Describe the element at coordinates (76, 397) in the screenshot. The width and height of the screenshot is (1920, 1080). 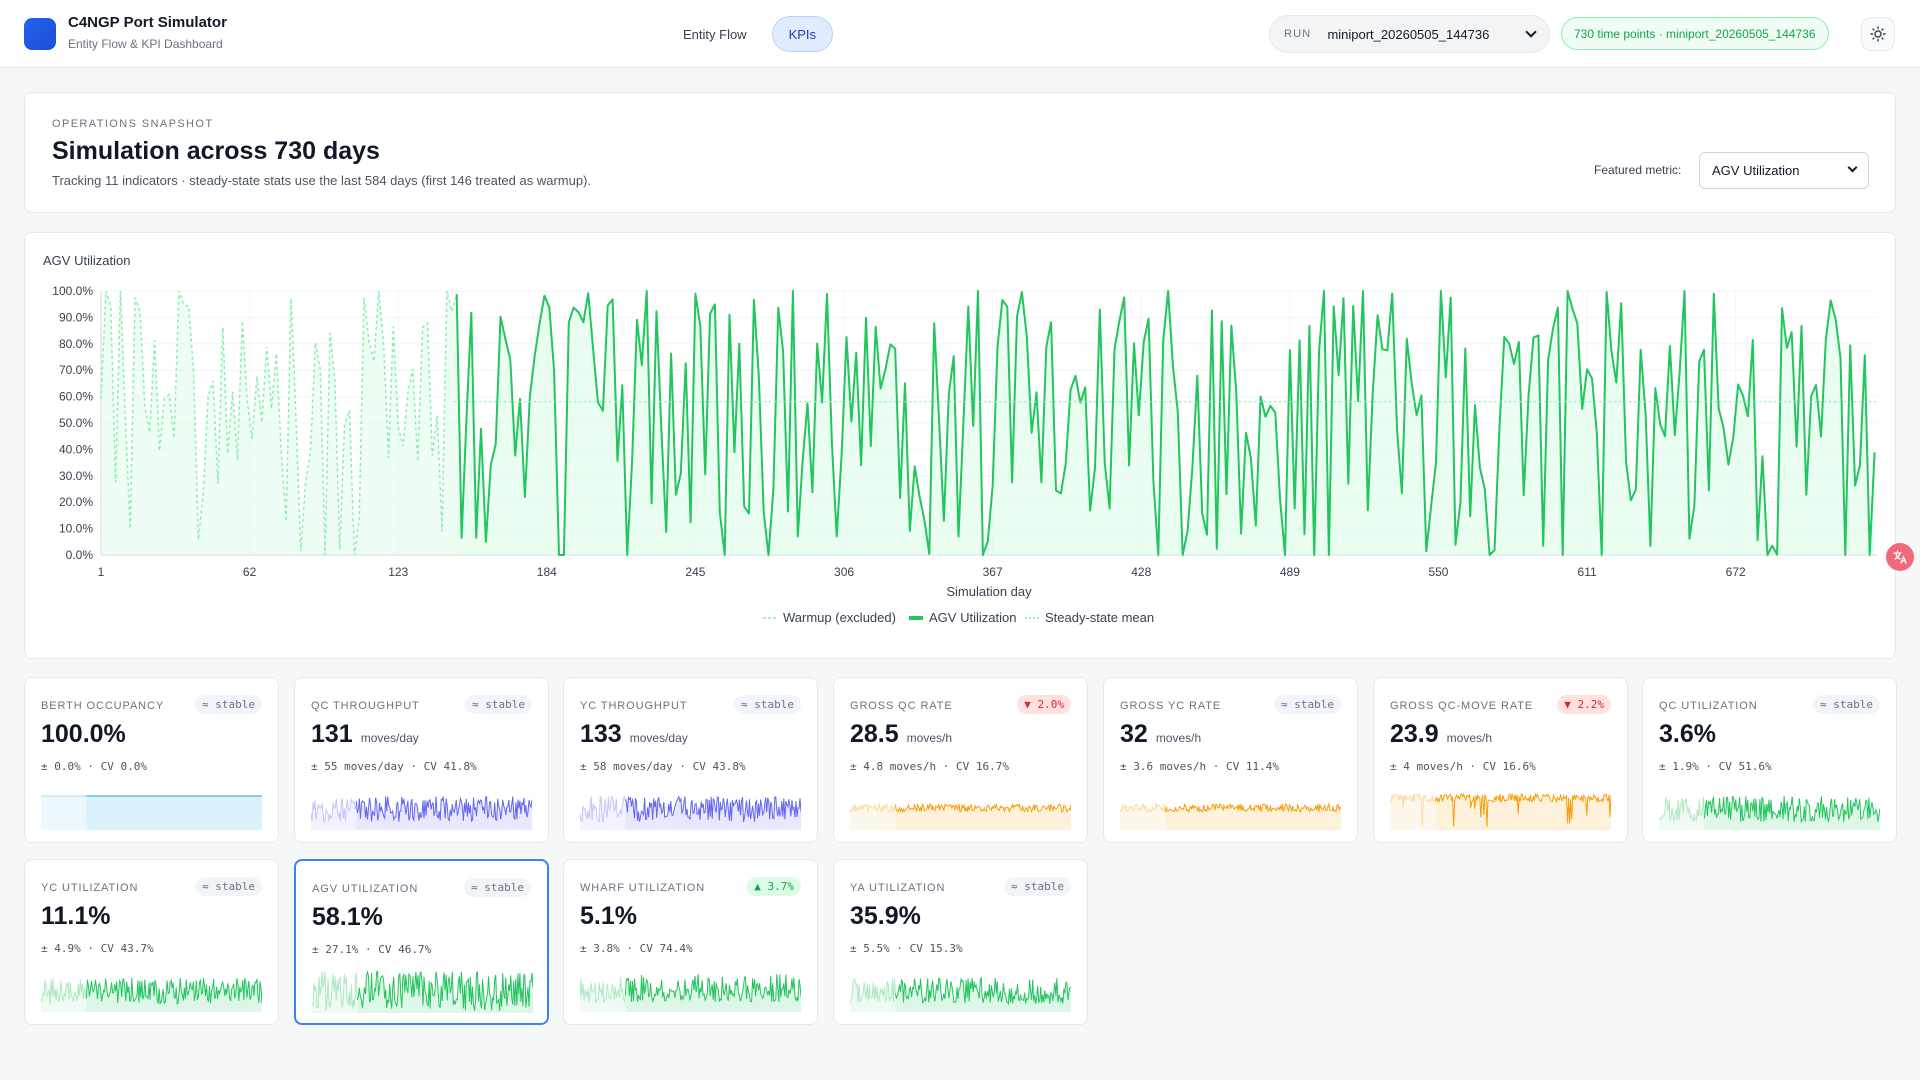
I see `y-tick-label: 60.0%` at that location.